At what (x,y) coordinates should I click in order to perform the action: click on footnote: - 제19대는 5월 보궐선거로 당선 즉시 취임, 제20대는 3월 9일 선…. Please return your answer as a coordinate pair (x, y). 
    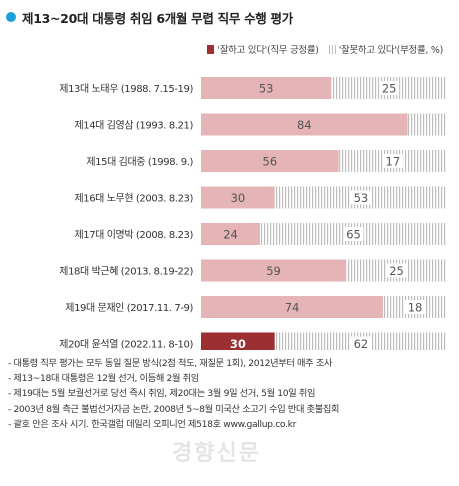
    Looking at the image, I should click on (162, 394).